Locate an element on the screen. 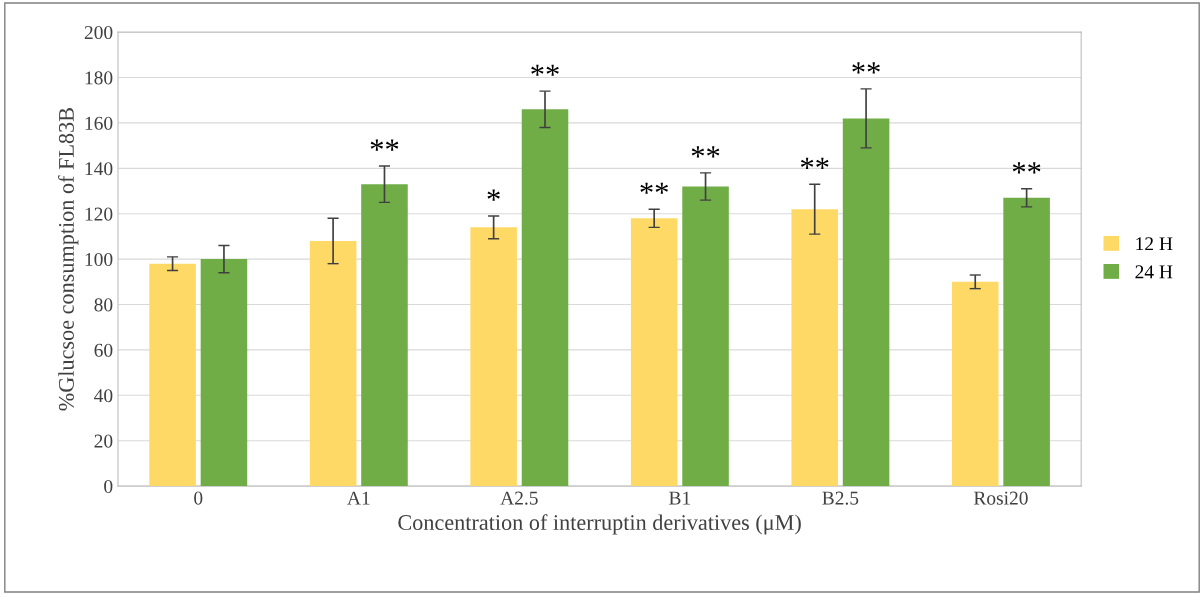 This screenshot has height=595, width=1204. y-axis-title: %Glucsoe consumption of FL83B is located at coordinates (68, 259).